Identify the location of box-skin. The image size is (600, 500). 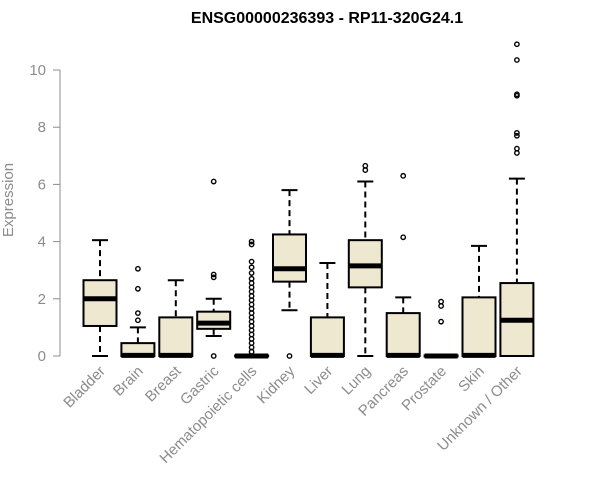
(479, 301).